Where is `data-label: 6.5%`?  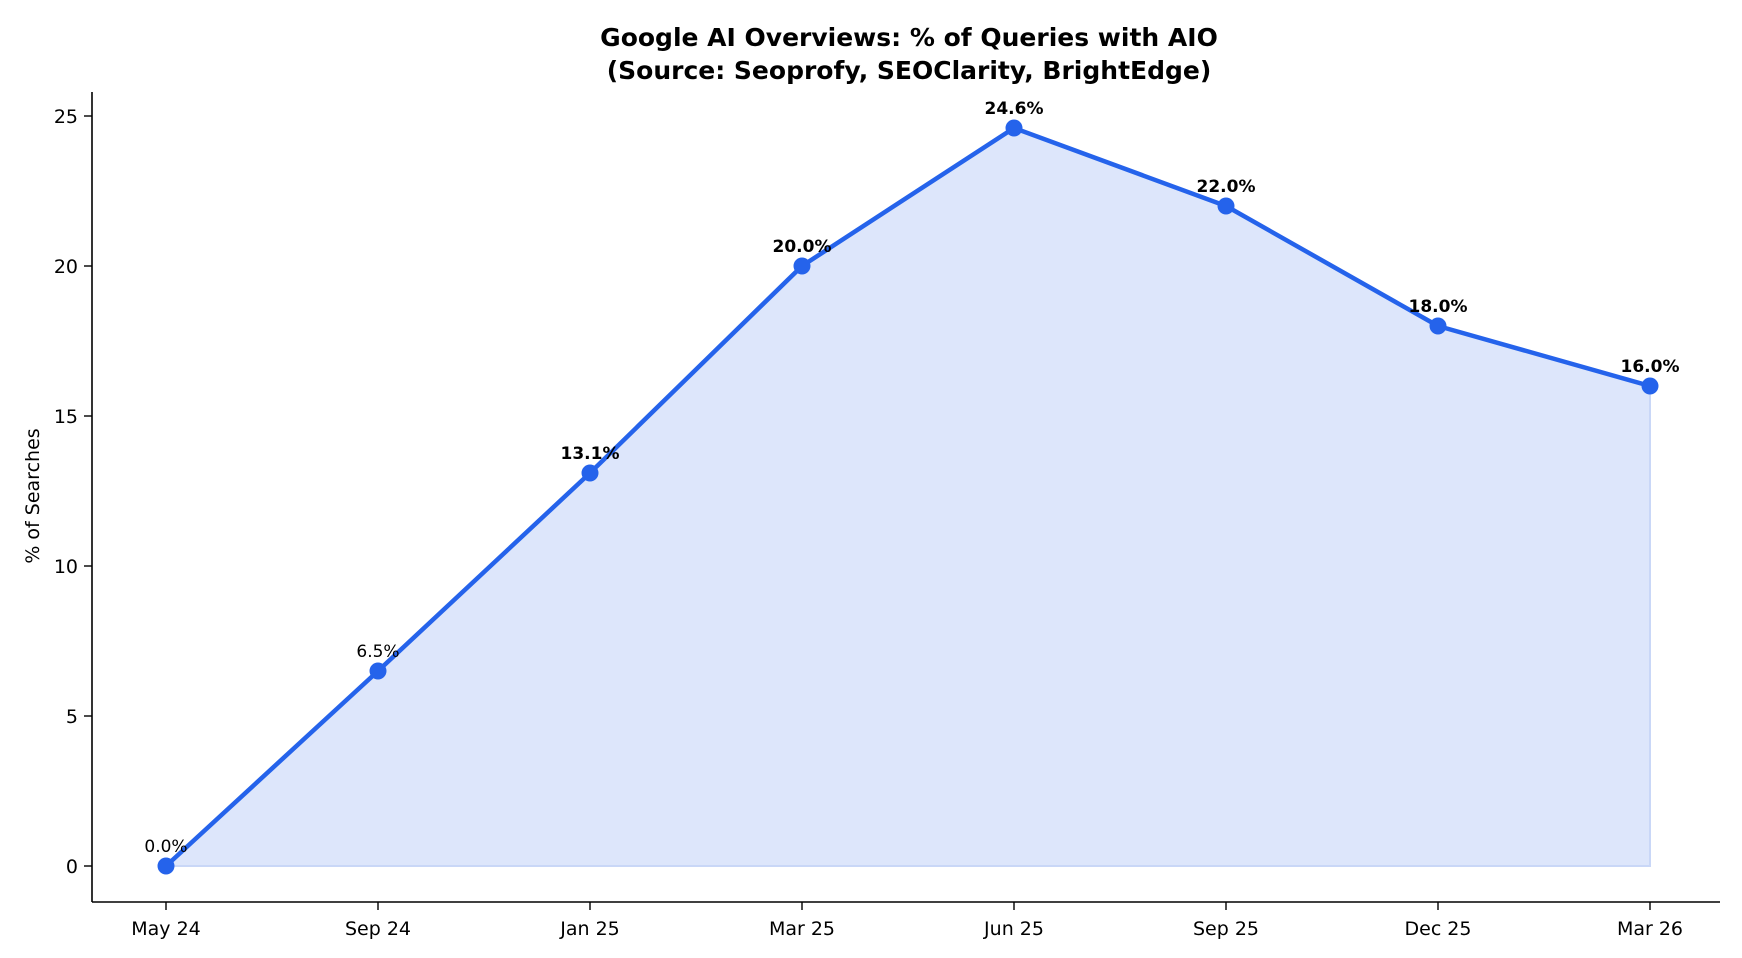
data-label: 6.5% is located at coordinates (377, 652).